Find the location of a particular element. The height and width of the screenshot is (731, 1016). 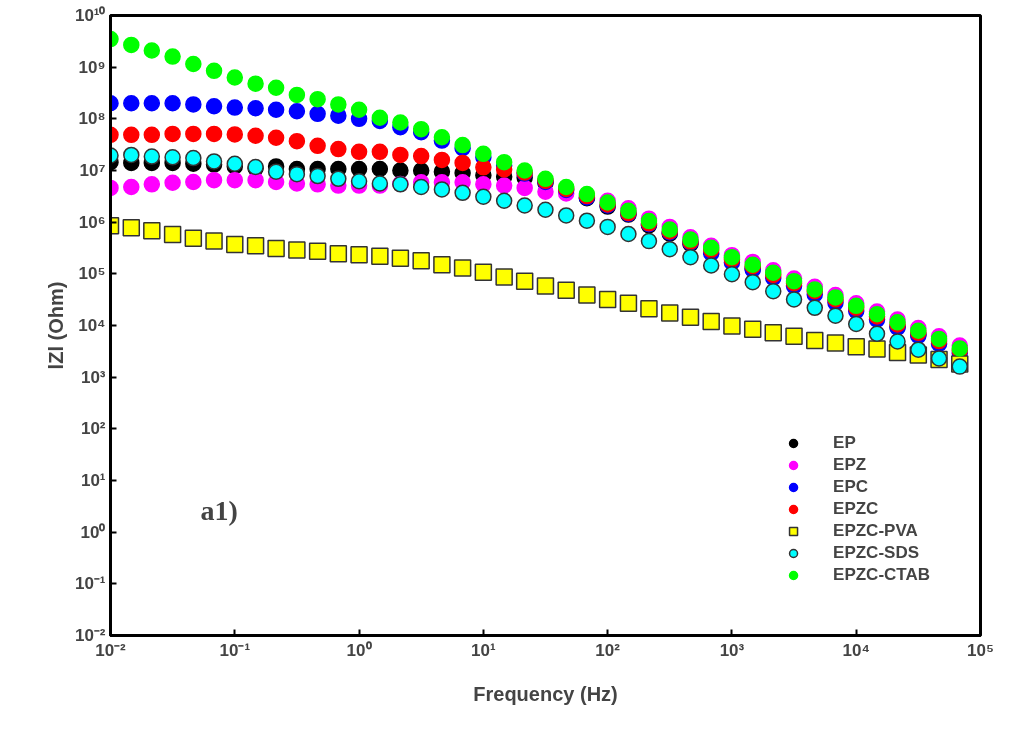

y-tick-label: 10³ is located at coordinates (93, 377).